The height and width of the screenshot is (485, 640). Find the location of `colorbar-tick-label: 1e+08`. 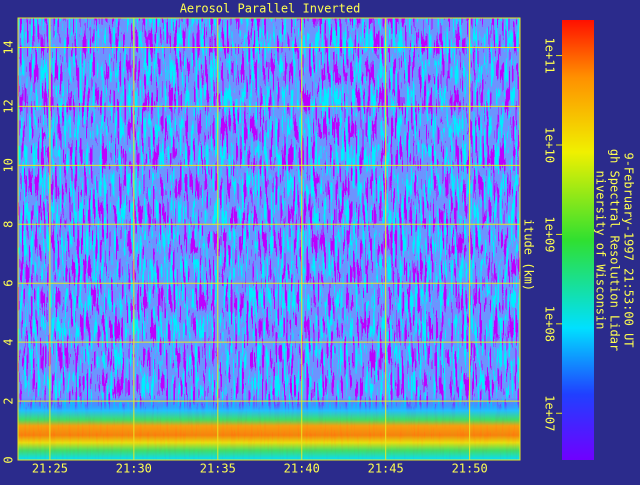

colorbar-tick-label: 1e+08 is located at coordinates (550, 324).